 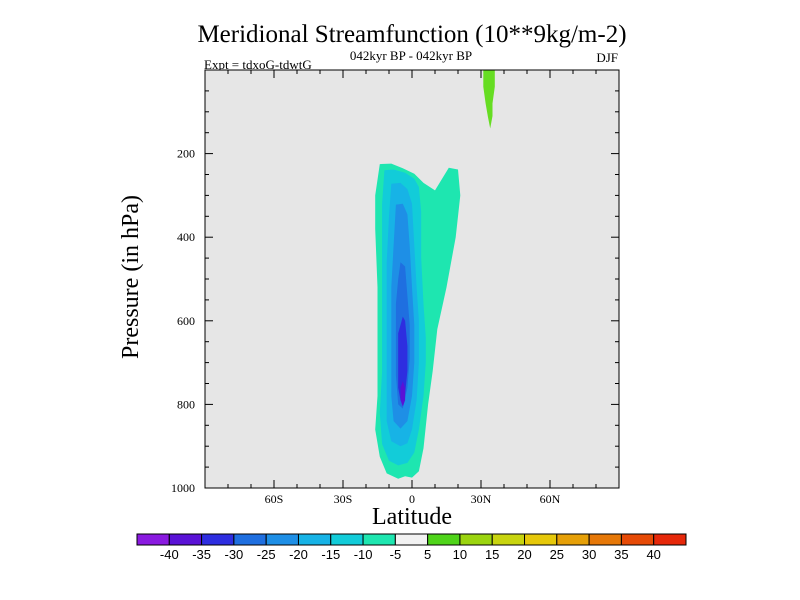 I want to click on x-tick-label: 60N, so click(x=550, y=499).